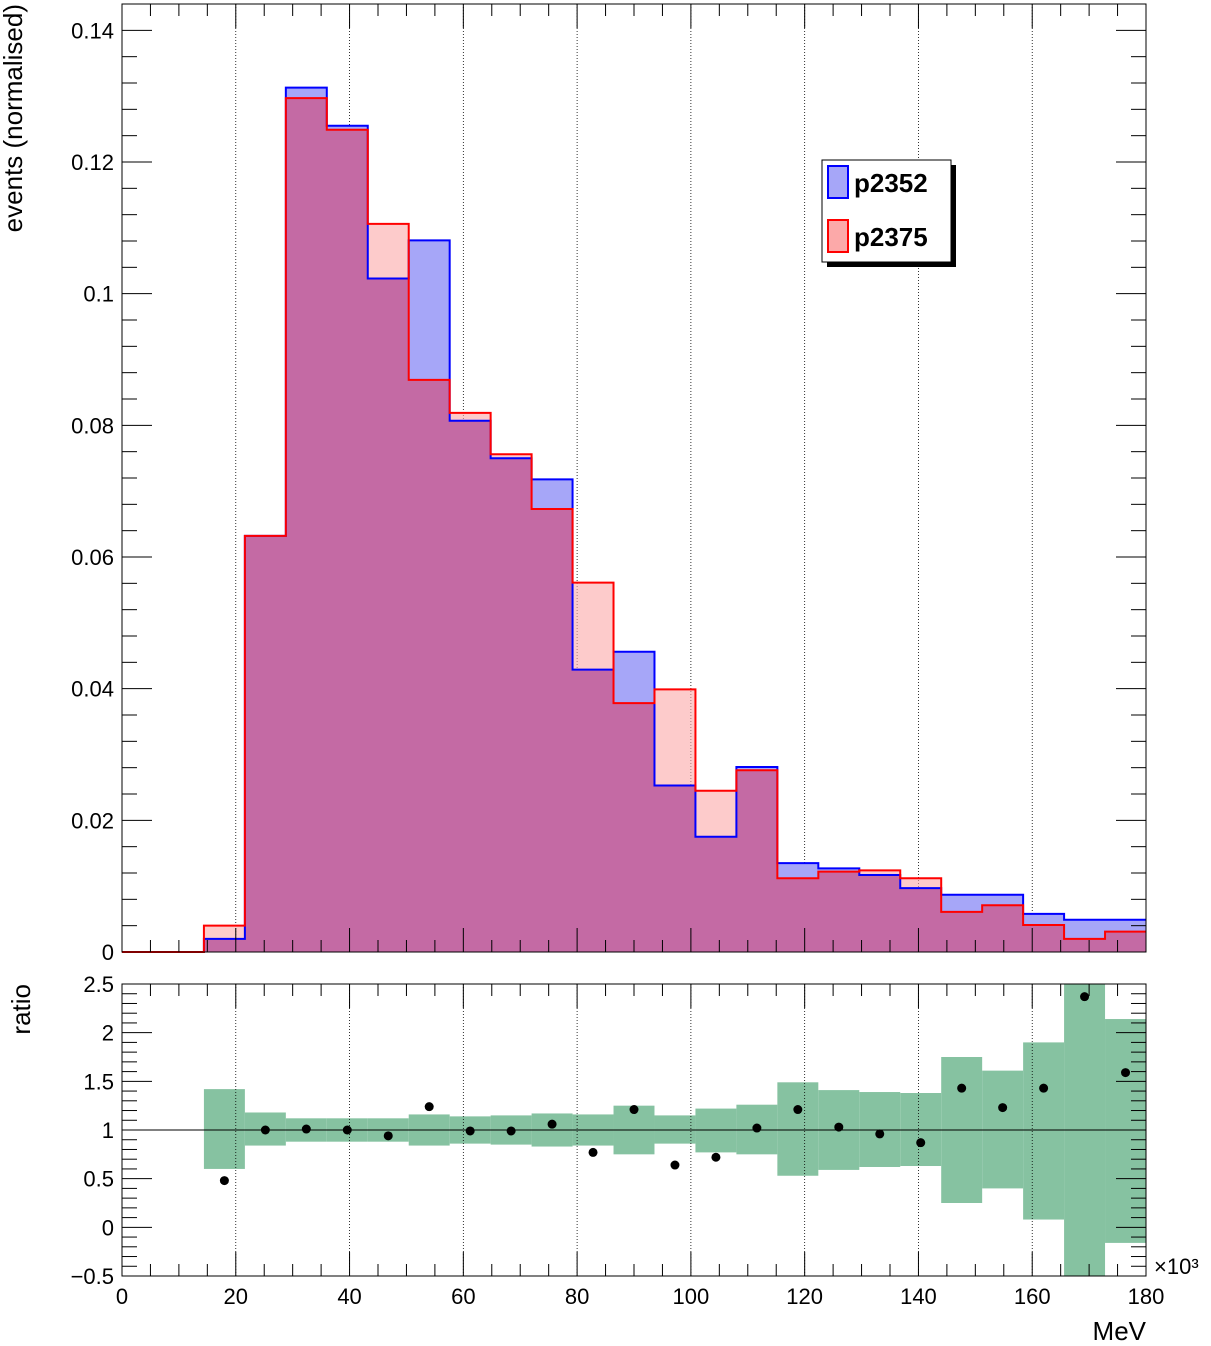  I want to click on legend-label-p2352: p2352, so click(891, 183).